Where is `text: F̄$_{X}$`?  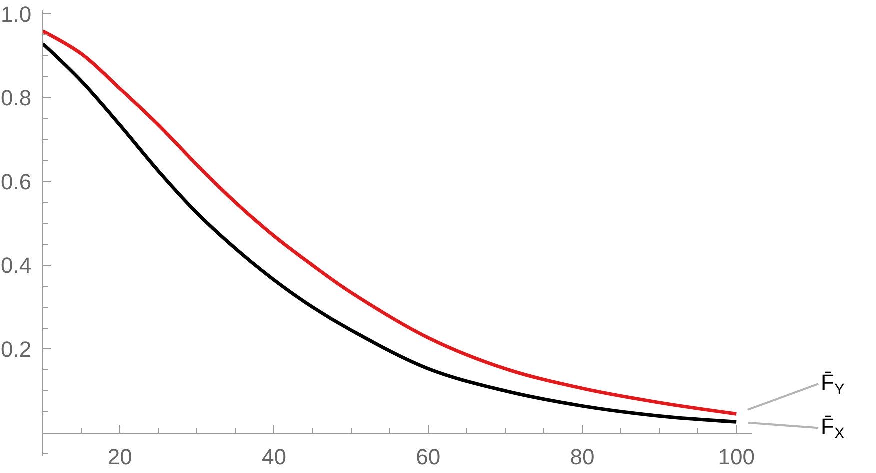
text: F̄$_{X}$ is located at coordinates (833, 428).